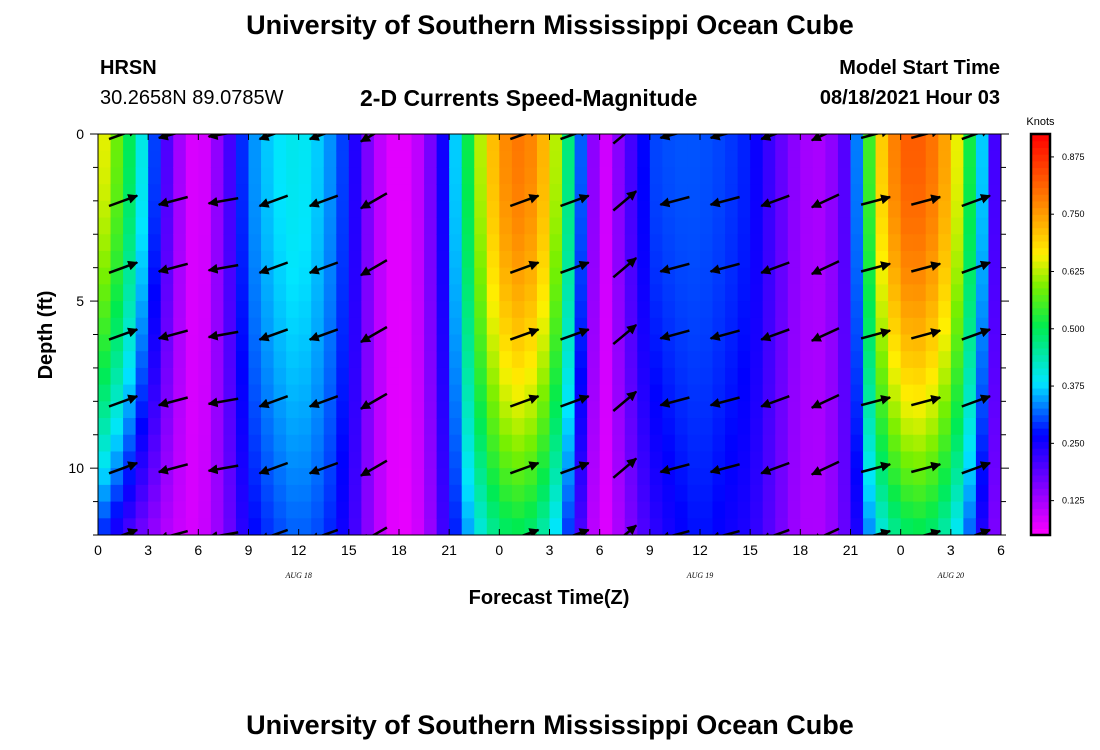 This screenshot has width=1100, height=750. What do you see at coordinates (951, 550) in the screenshot?
I see `x-tick-label: 3` at bounding box center [951, 550].